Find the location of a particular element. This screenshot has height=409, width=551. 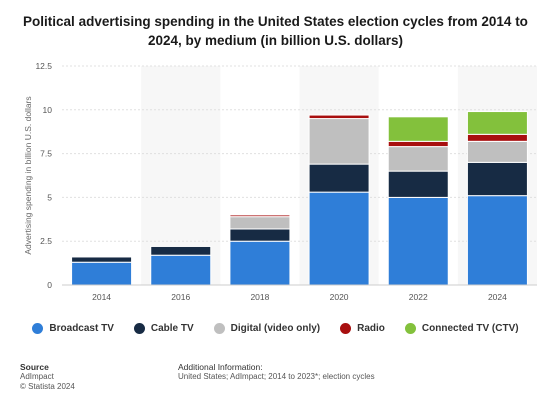

legend-label: Broadcast TV is located at coordinates (81, 328).